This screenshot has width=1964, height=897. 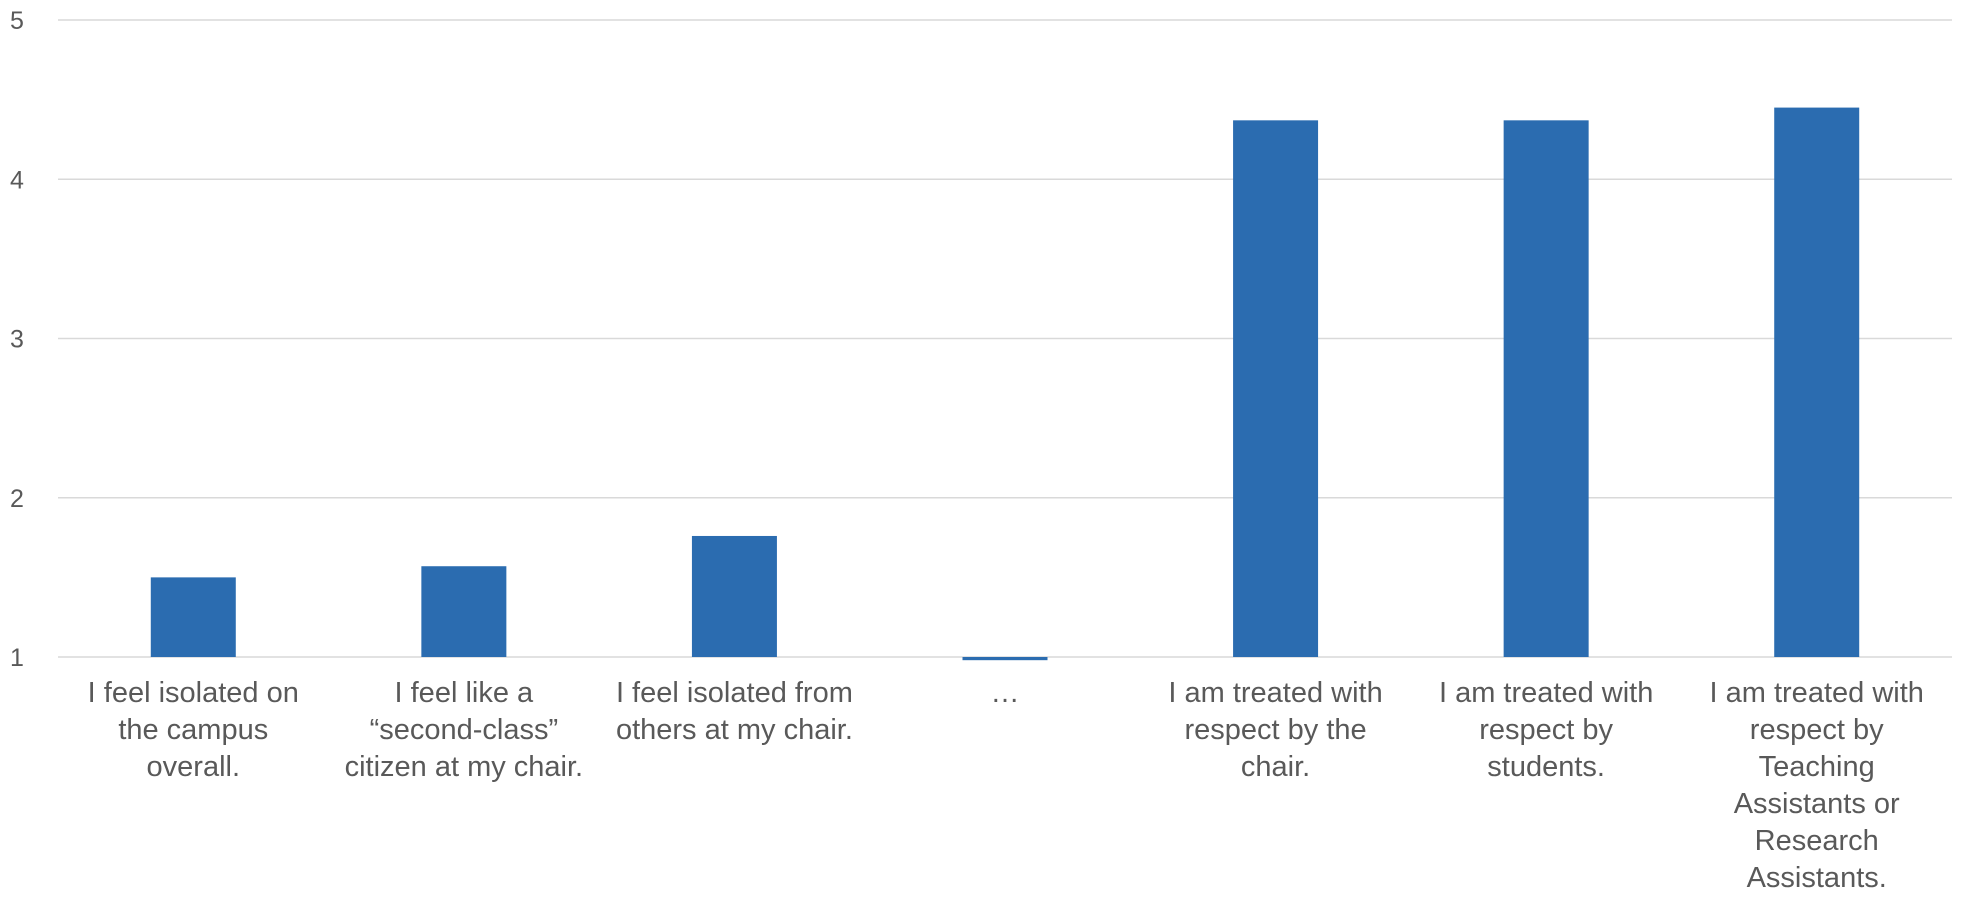 What do you see at coordinates (17, 658) in the screenshot?
I see `y-tick-label: 1` at bounding box center [17, 658].